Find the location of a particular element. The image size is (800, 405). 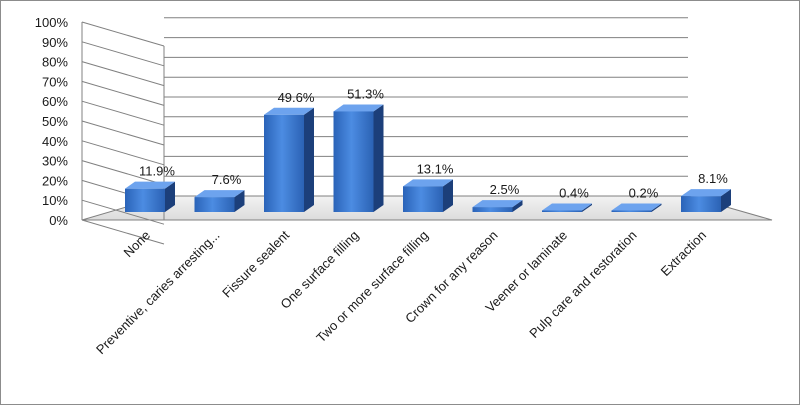

data-label: 0.2% is located at coordinates (644, 193).